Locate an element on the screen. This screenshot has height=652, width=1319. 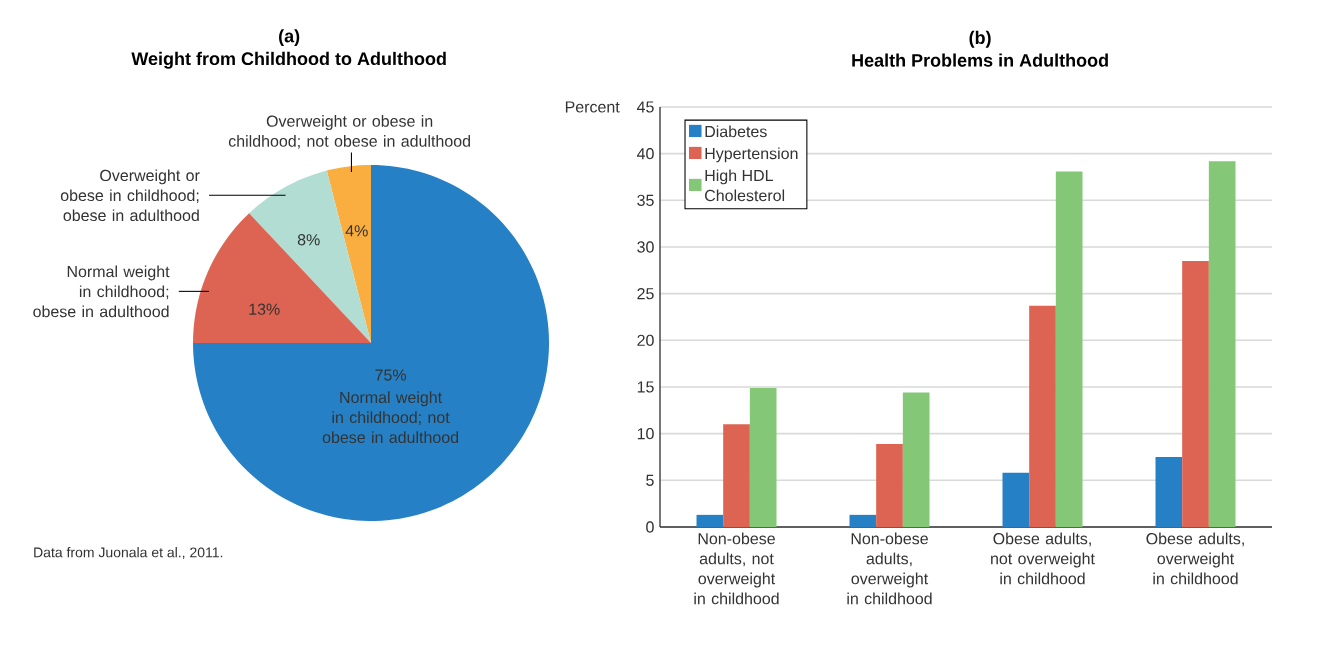
legend-label: Hypertension is located at coordinates (751, 155).